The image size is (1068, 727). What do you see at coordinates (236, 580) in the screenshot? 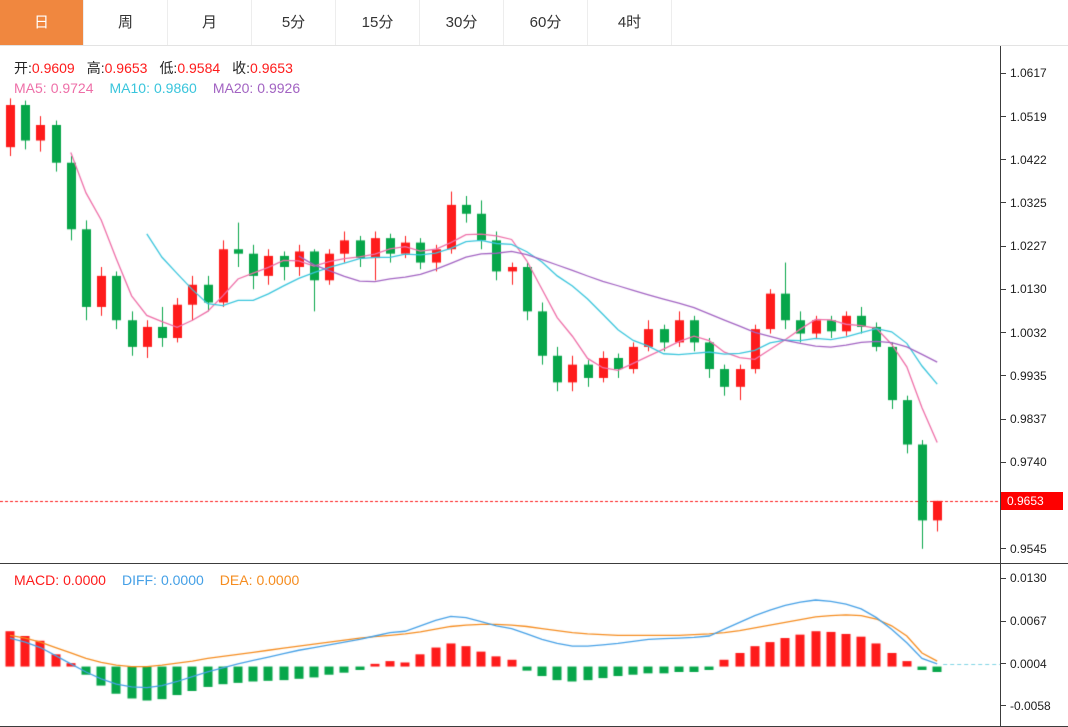
I see `dea-label: DEA:` at bounding box center [236, 580].